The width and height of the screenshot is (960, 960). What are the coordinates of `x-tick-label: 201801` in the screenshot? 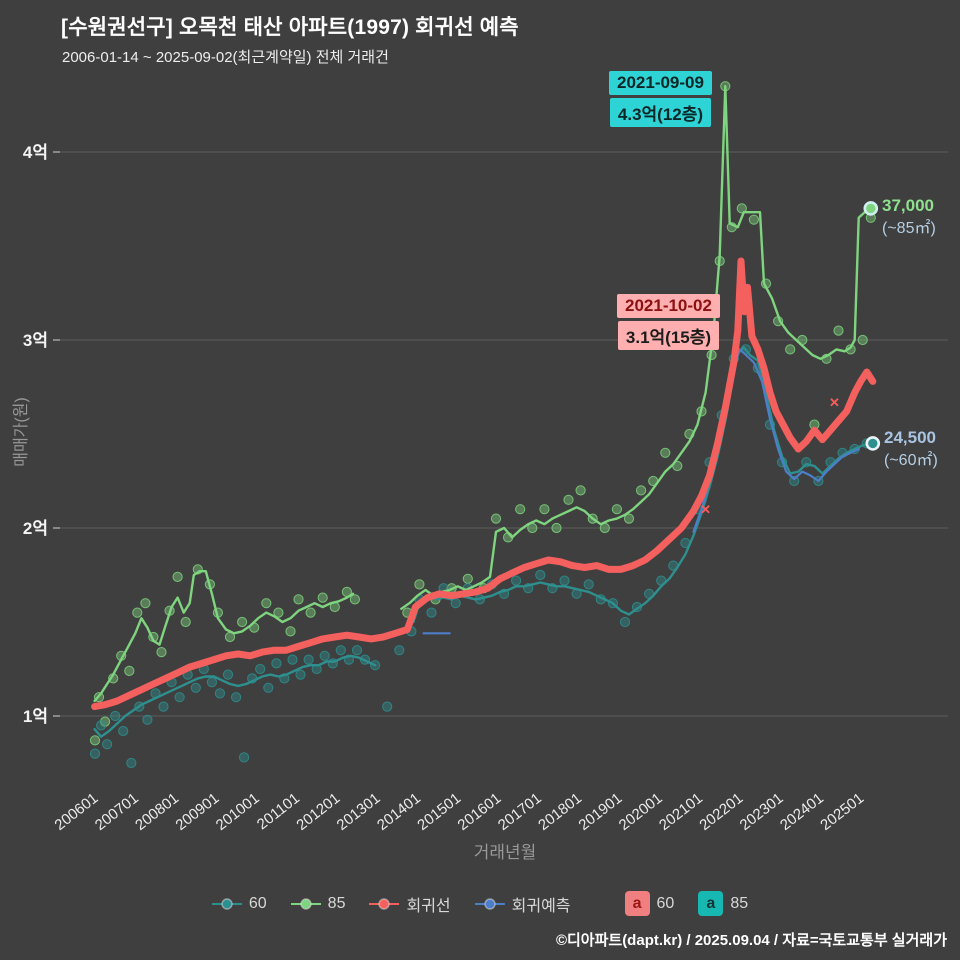 It's located at (560, 812).